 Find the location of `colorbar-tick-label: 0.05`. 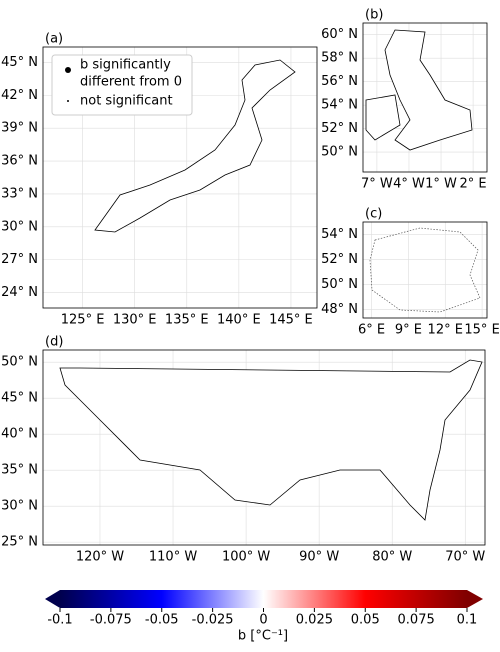

colorbar-tick-label: 0.05 is located at coordinates (365, 620).